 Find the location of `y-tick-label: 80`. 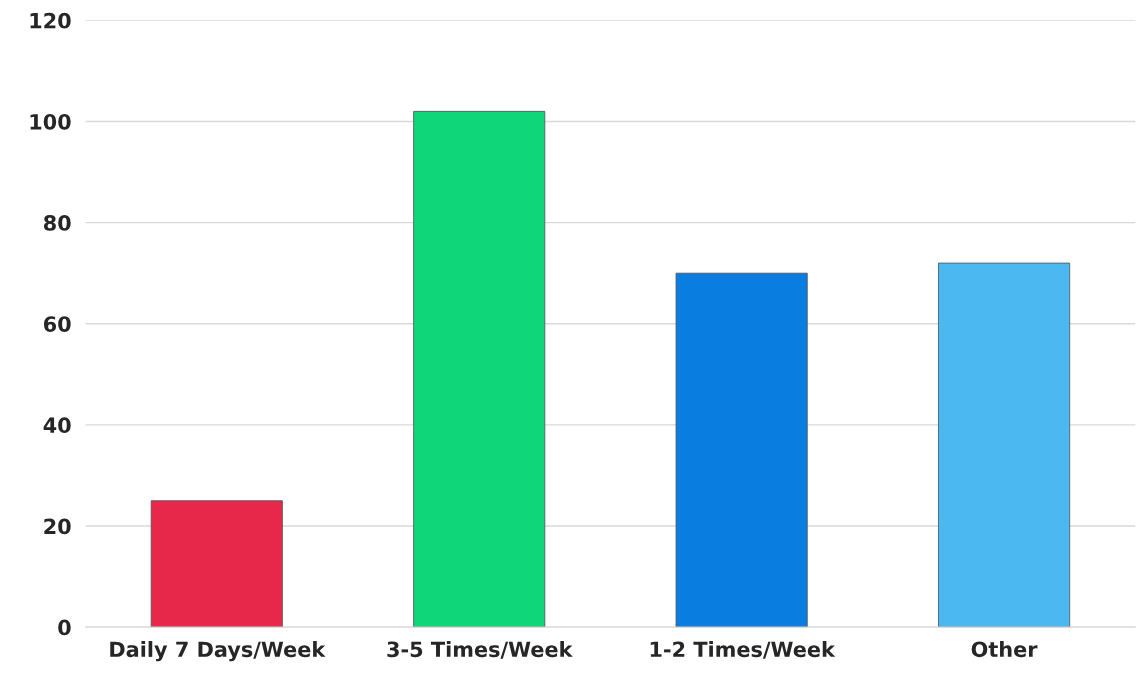

y-tick-label: 80 is located at coordinates (57, 223).